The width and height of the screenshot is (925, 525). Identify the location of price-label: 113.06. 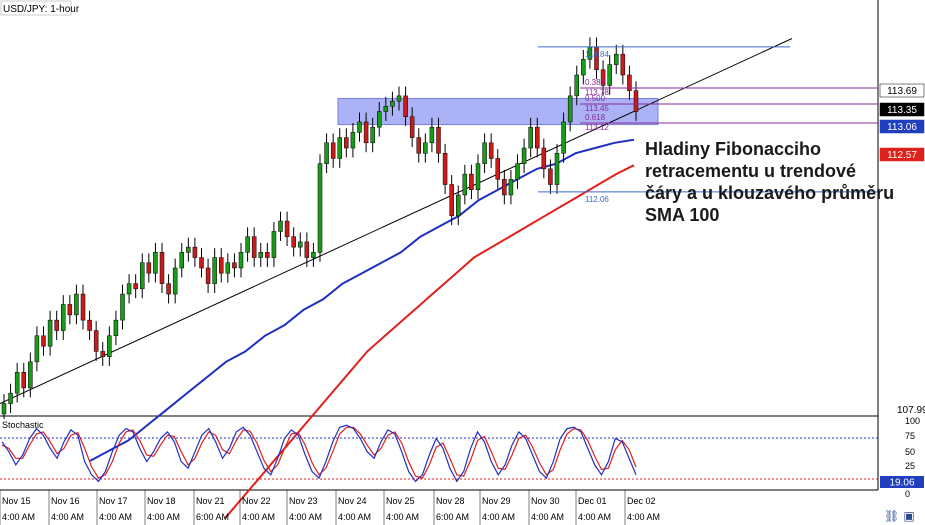
(902, 127).